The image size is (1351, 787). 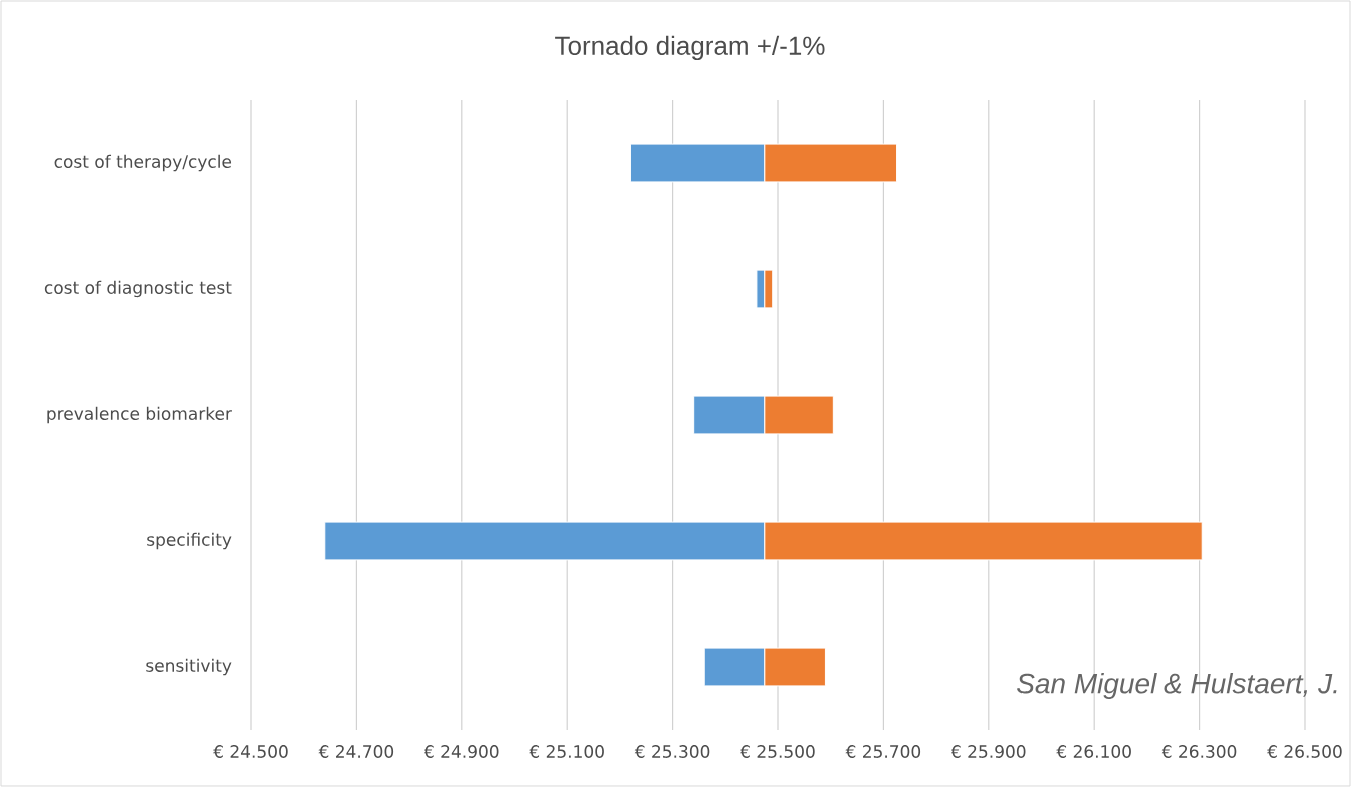 What do you see at coordinates (672, 751) in the screenshot?
I see `x-tick-label: € 25.300` at bounding box center [672, 751].